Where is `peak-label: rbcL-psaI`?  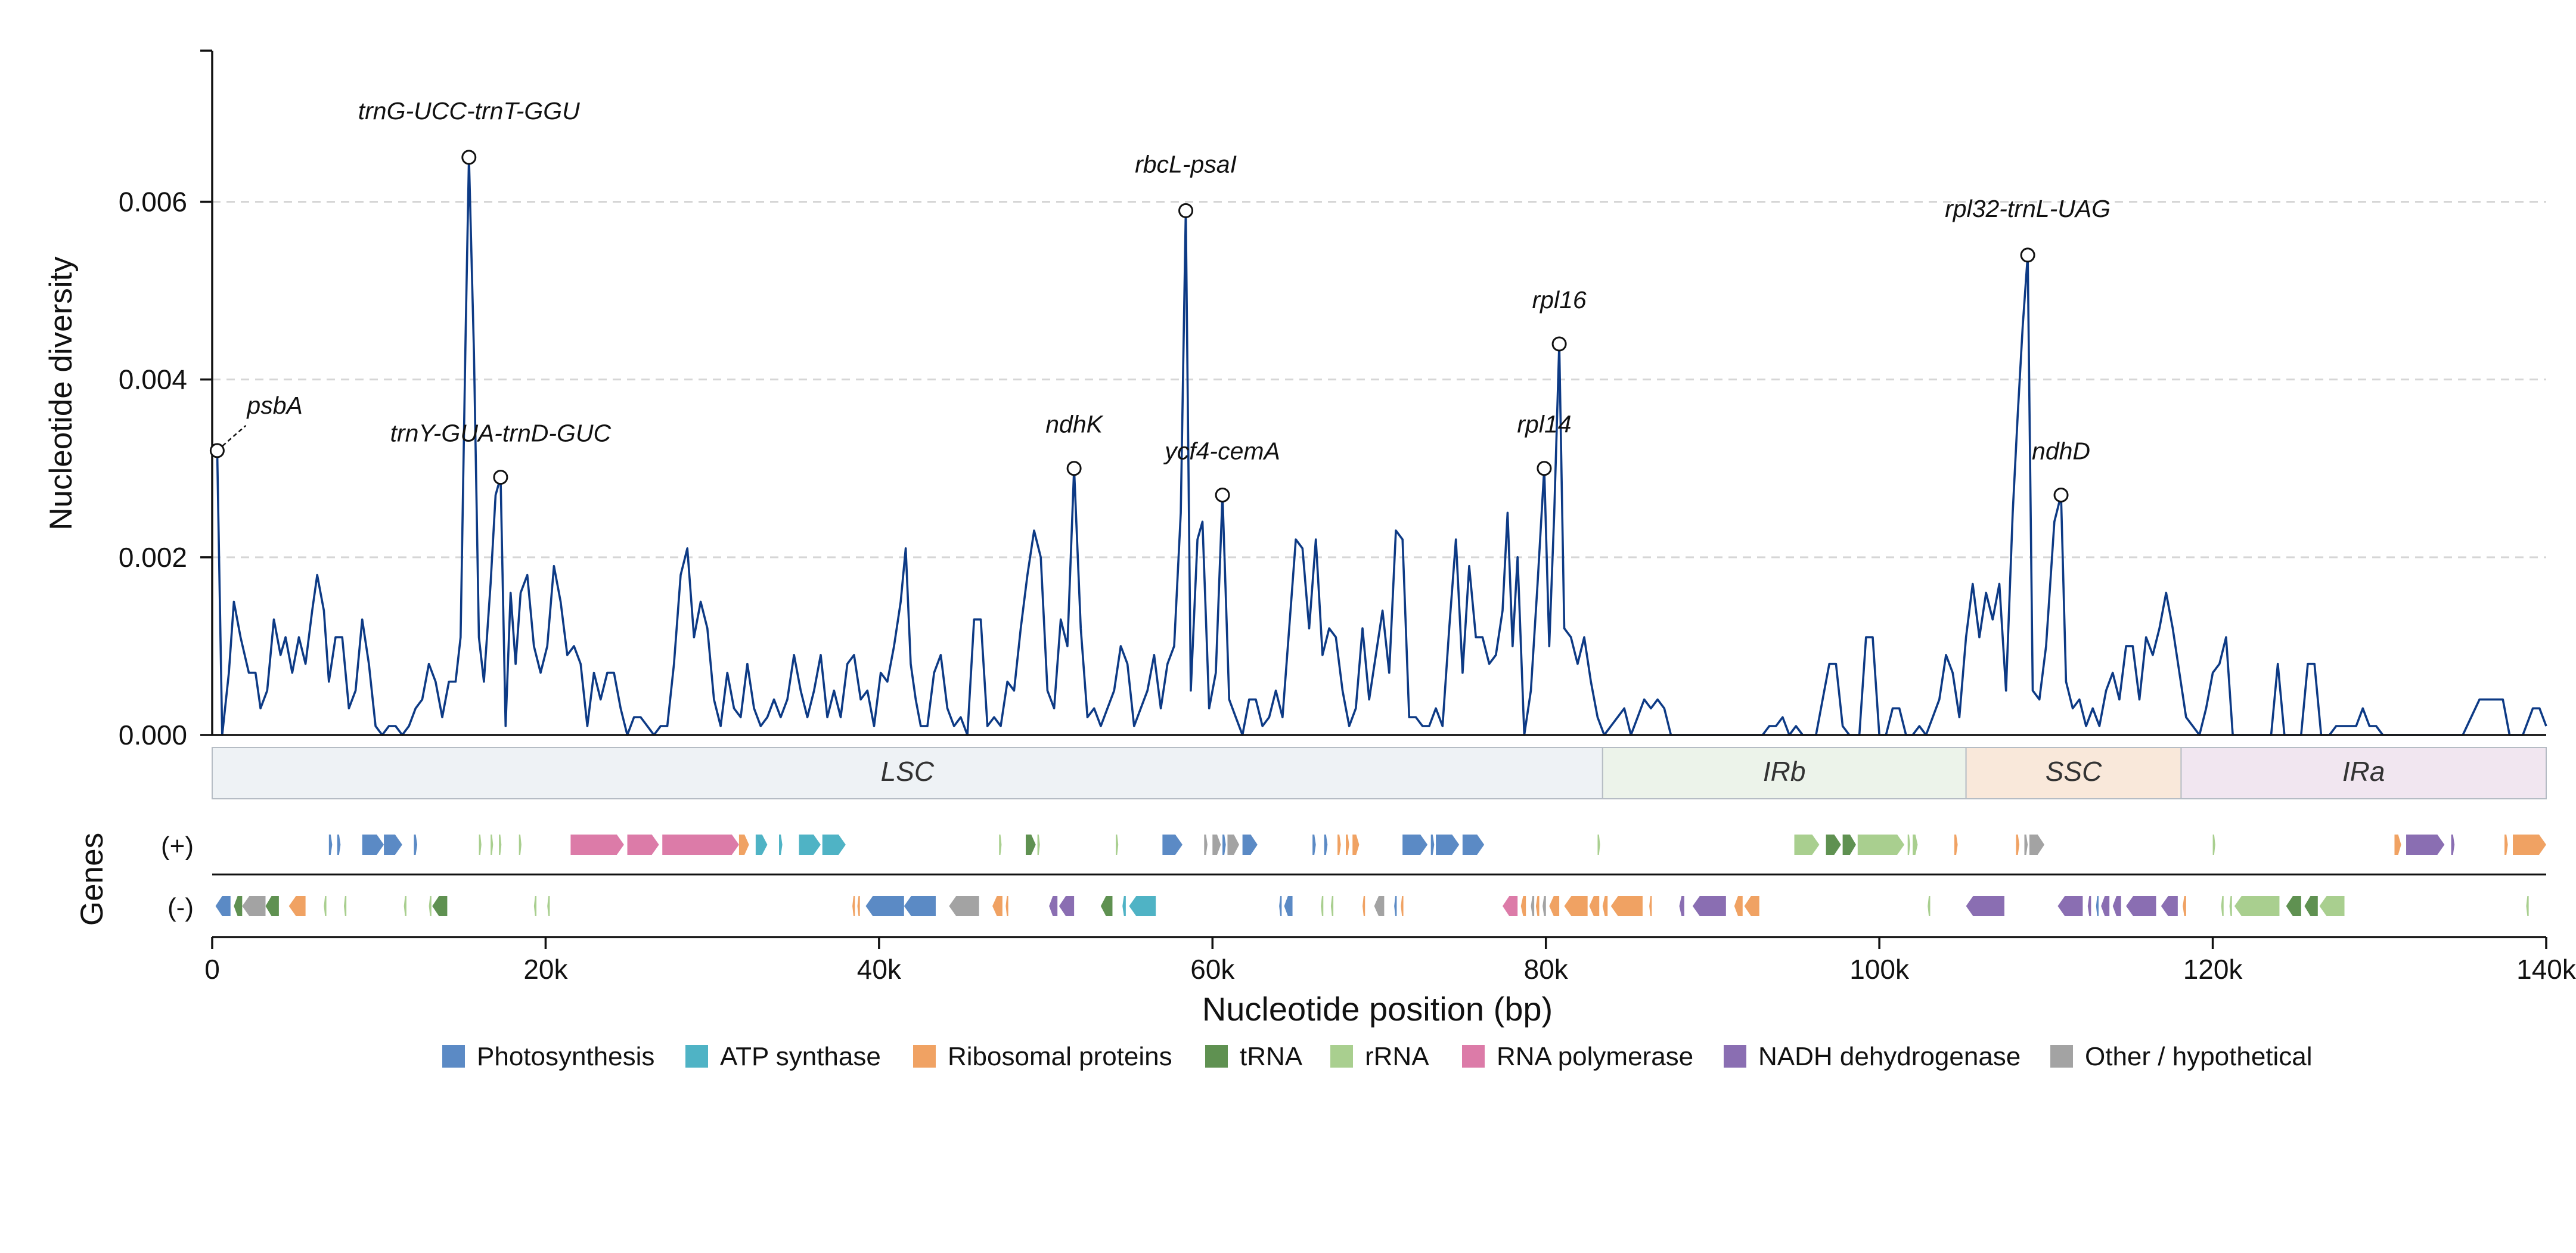 peak-label: rbcL-psaI is located at coordinates (1186, 164).